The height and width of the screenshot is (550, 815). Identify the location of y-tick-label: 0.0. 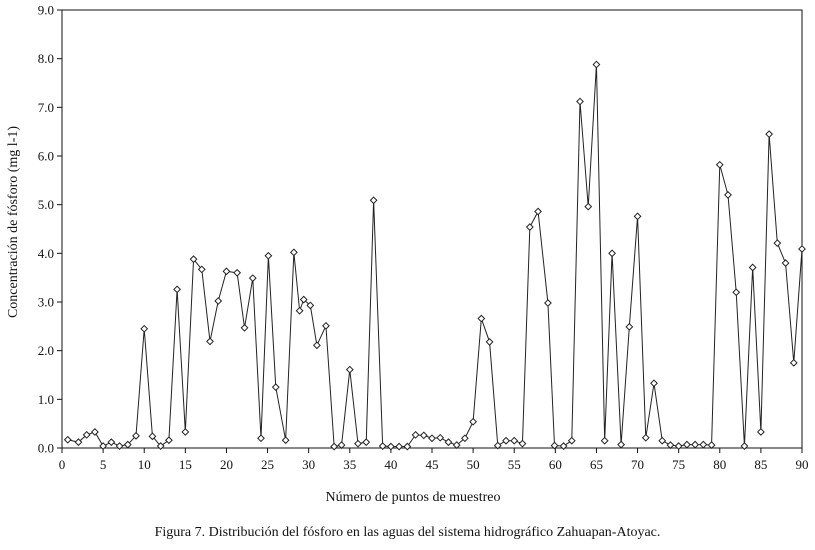
(46, 448).